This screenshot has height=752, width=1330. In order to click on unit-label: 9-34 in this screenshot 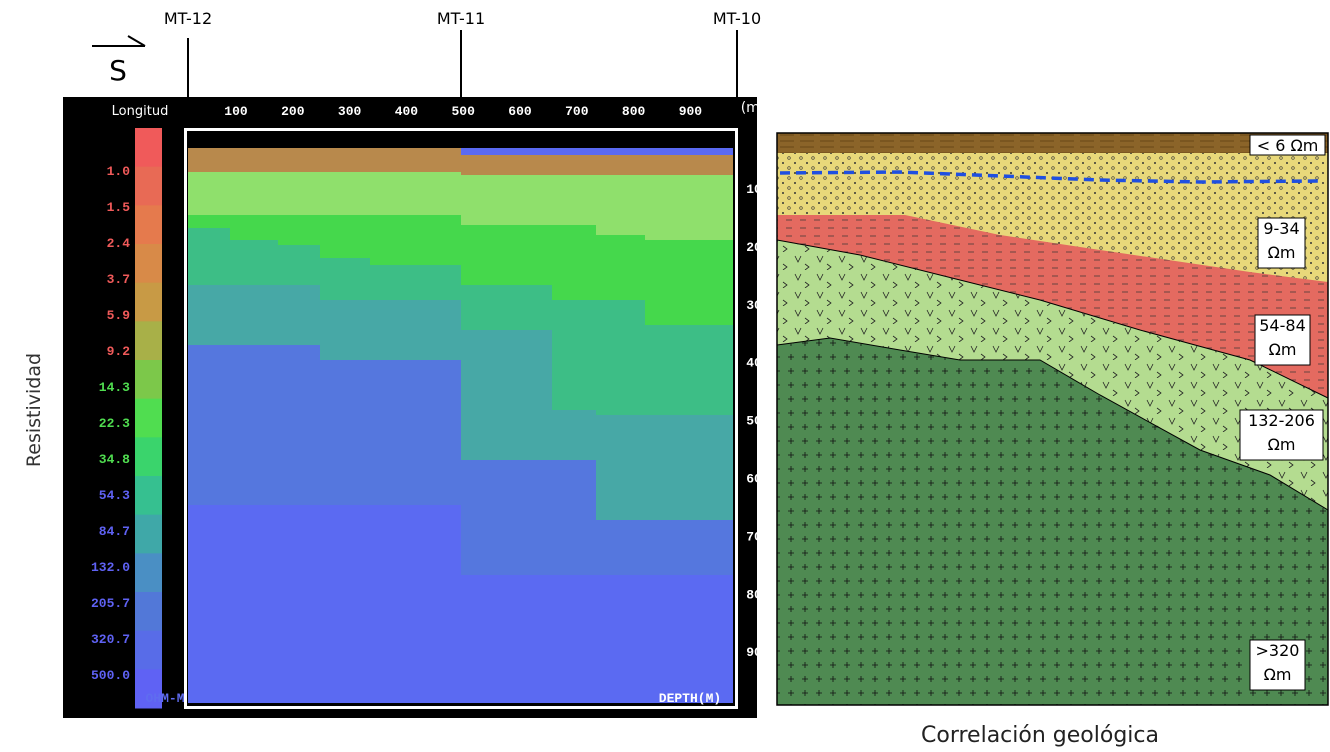, I will do `click(1281, 228)`.